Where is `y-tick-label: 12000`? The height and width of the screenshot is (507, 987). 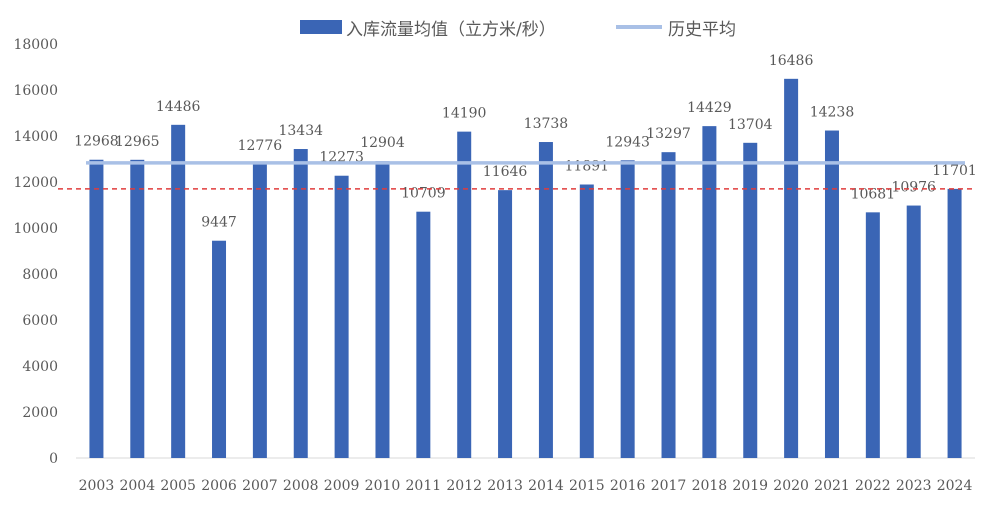 y-tick-label: 12000 is located at coordinates (35, 183).